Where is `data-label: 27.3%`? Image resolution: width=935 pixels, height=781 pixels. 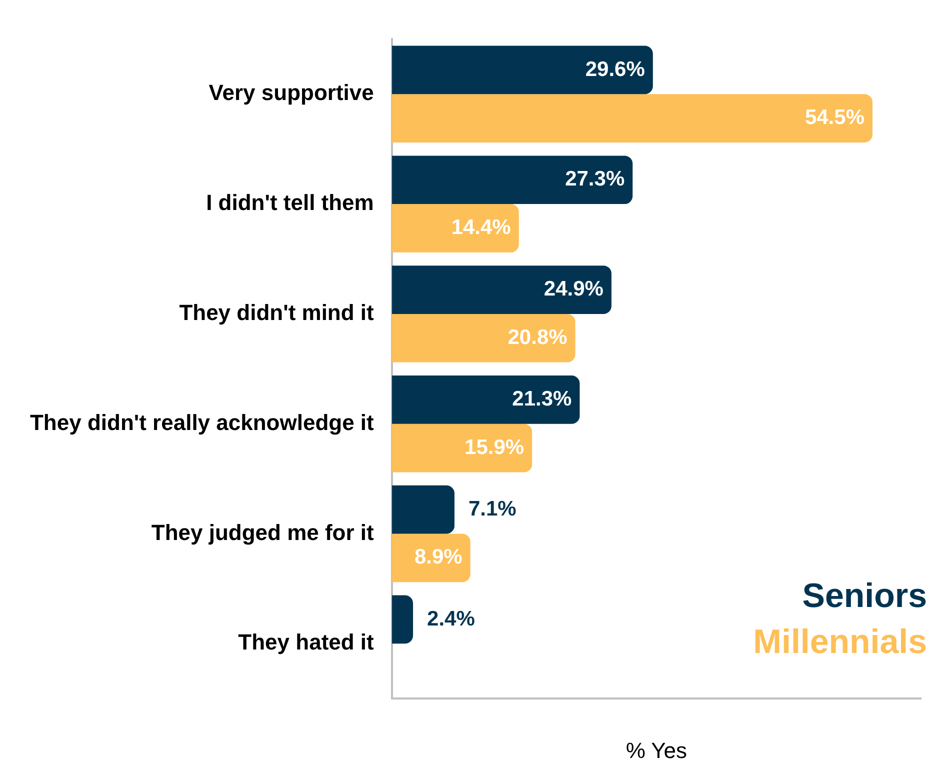 data-label: 27.3% is located at coordinates (595, 179).